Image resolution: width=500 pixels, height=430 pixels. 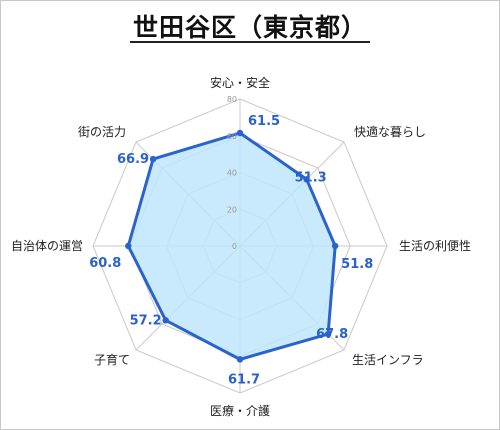 I want to click on chart-title: 世田谷区（東京都）, so click(x=249, y=27).